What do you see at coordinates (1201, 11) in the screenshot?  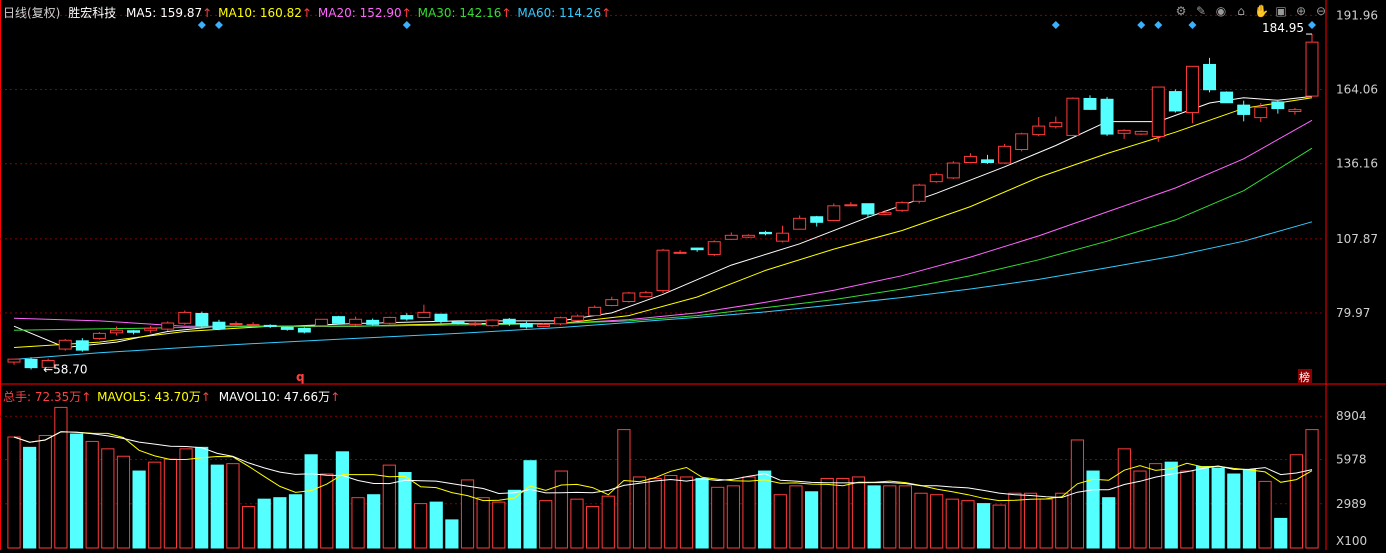 I see `pen-icon: ✎` at bounding box center [1201, 11].